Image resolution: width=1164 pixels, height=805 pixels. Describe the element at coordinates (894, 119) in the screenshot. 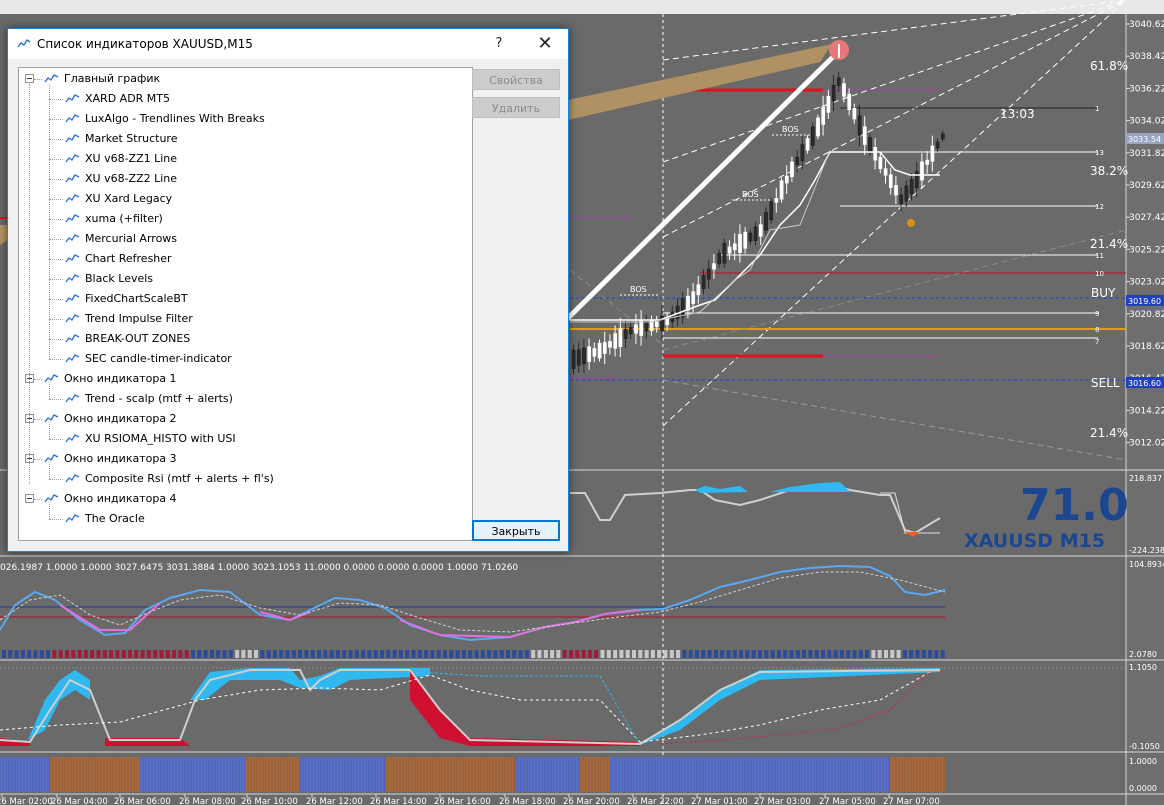

I see `fib-level-line` at that location.